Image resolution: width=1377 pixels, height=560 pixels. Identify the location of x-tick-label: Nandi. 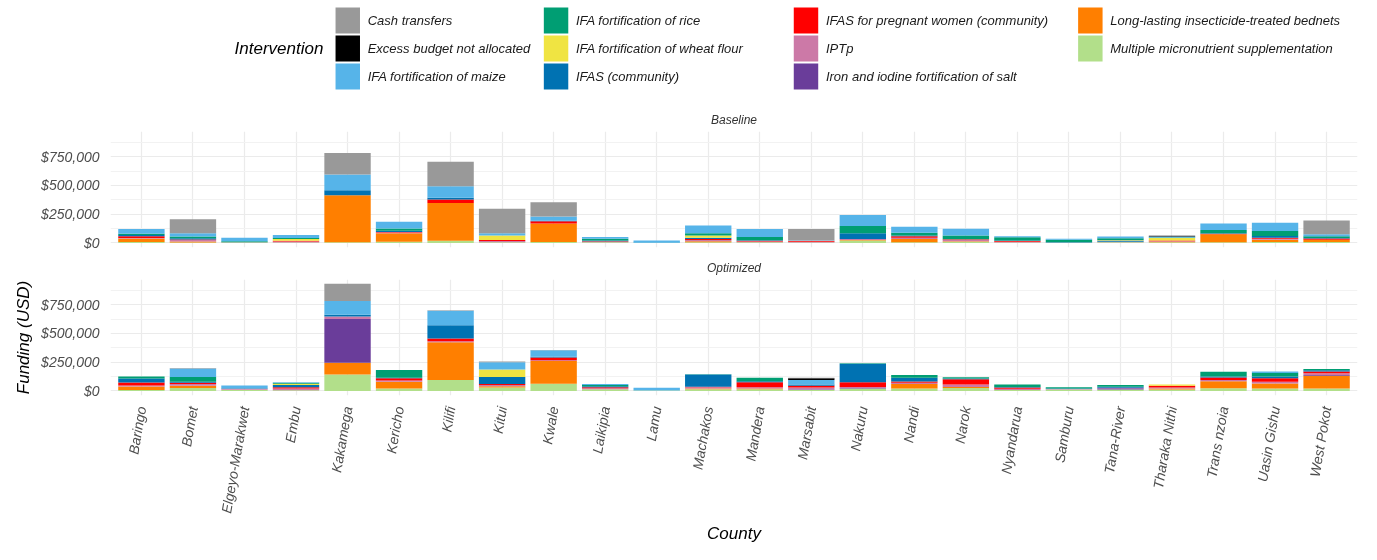
(911, 424).